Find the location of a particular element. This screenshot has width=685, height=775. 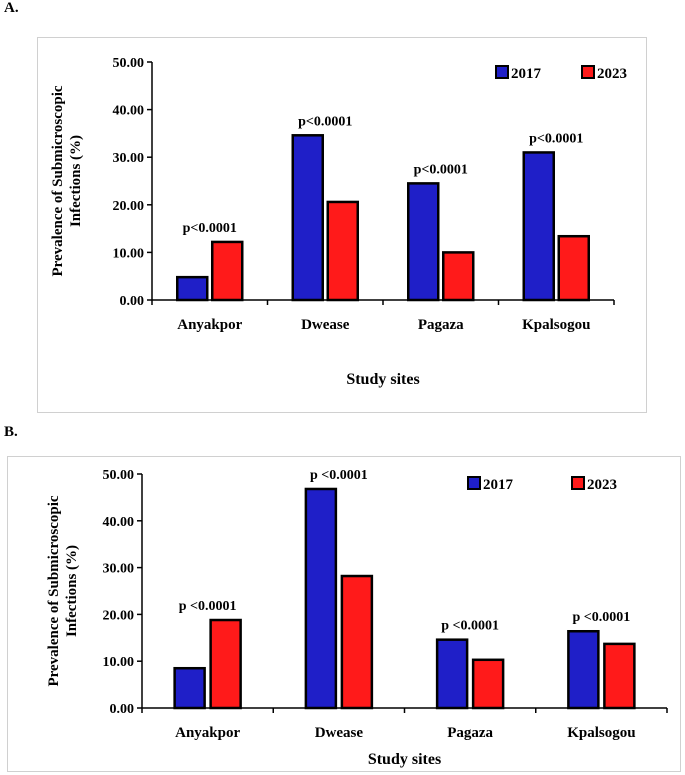

panel-b-label: B. is located at coordinates (11, 432).